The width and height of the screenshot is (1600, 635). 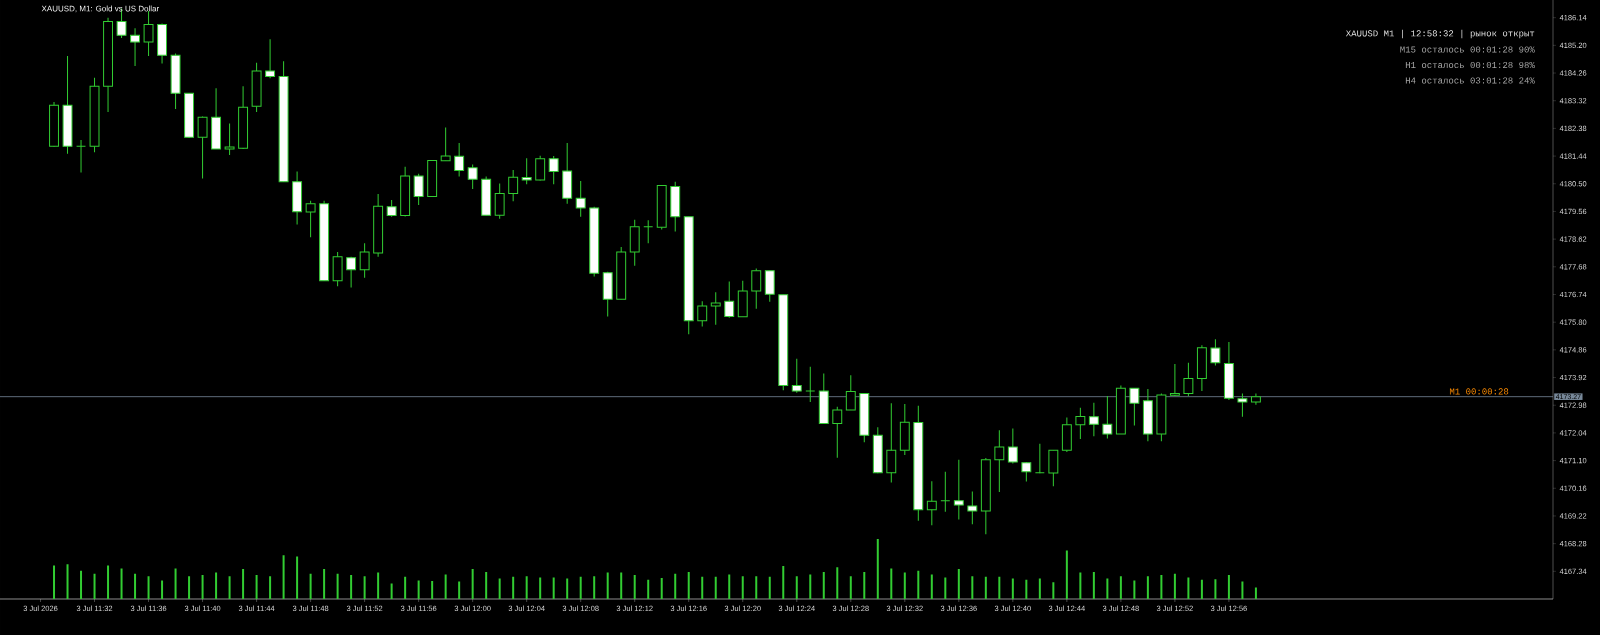 What do you see at coordinates (1470, 65) in the screenshot?
I see `annotation: H1 осталось 00:01:28 98%` at bounding box center [1470, 65].